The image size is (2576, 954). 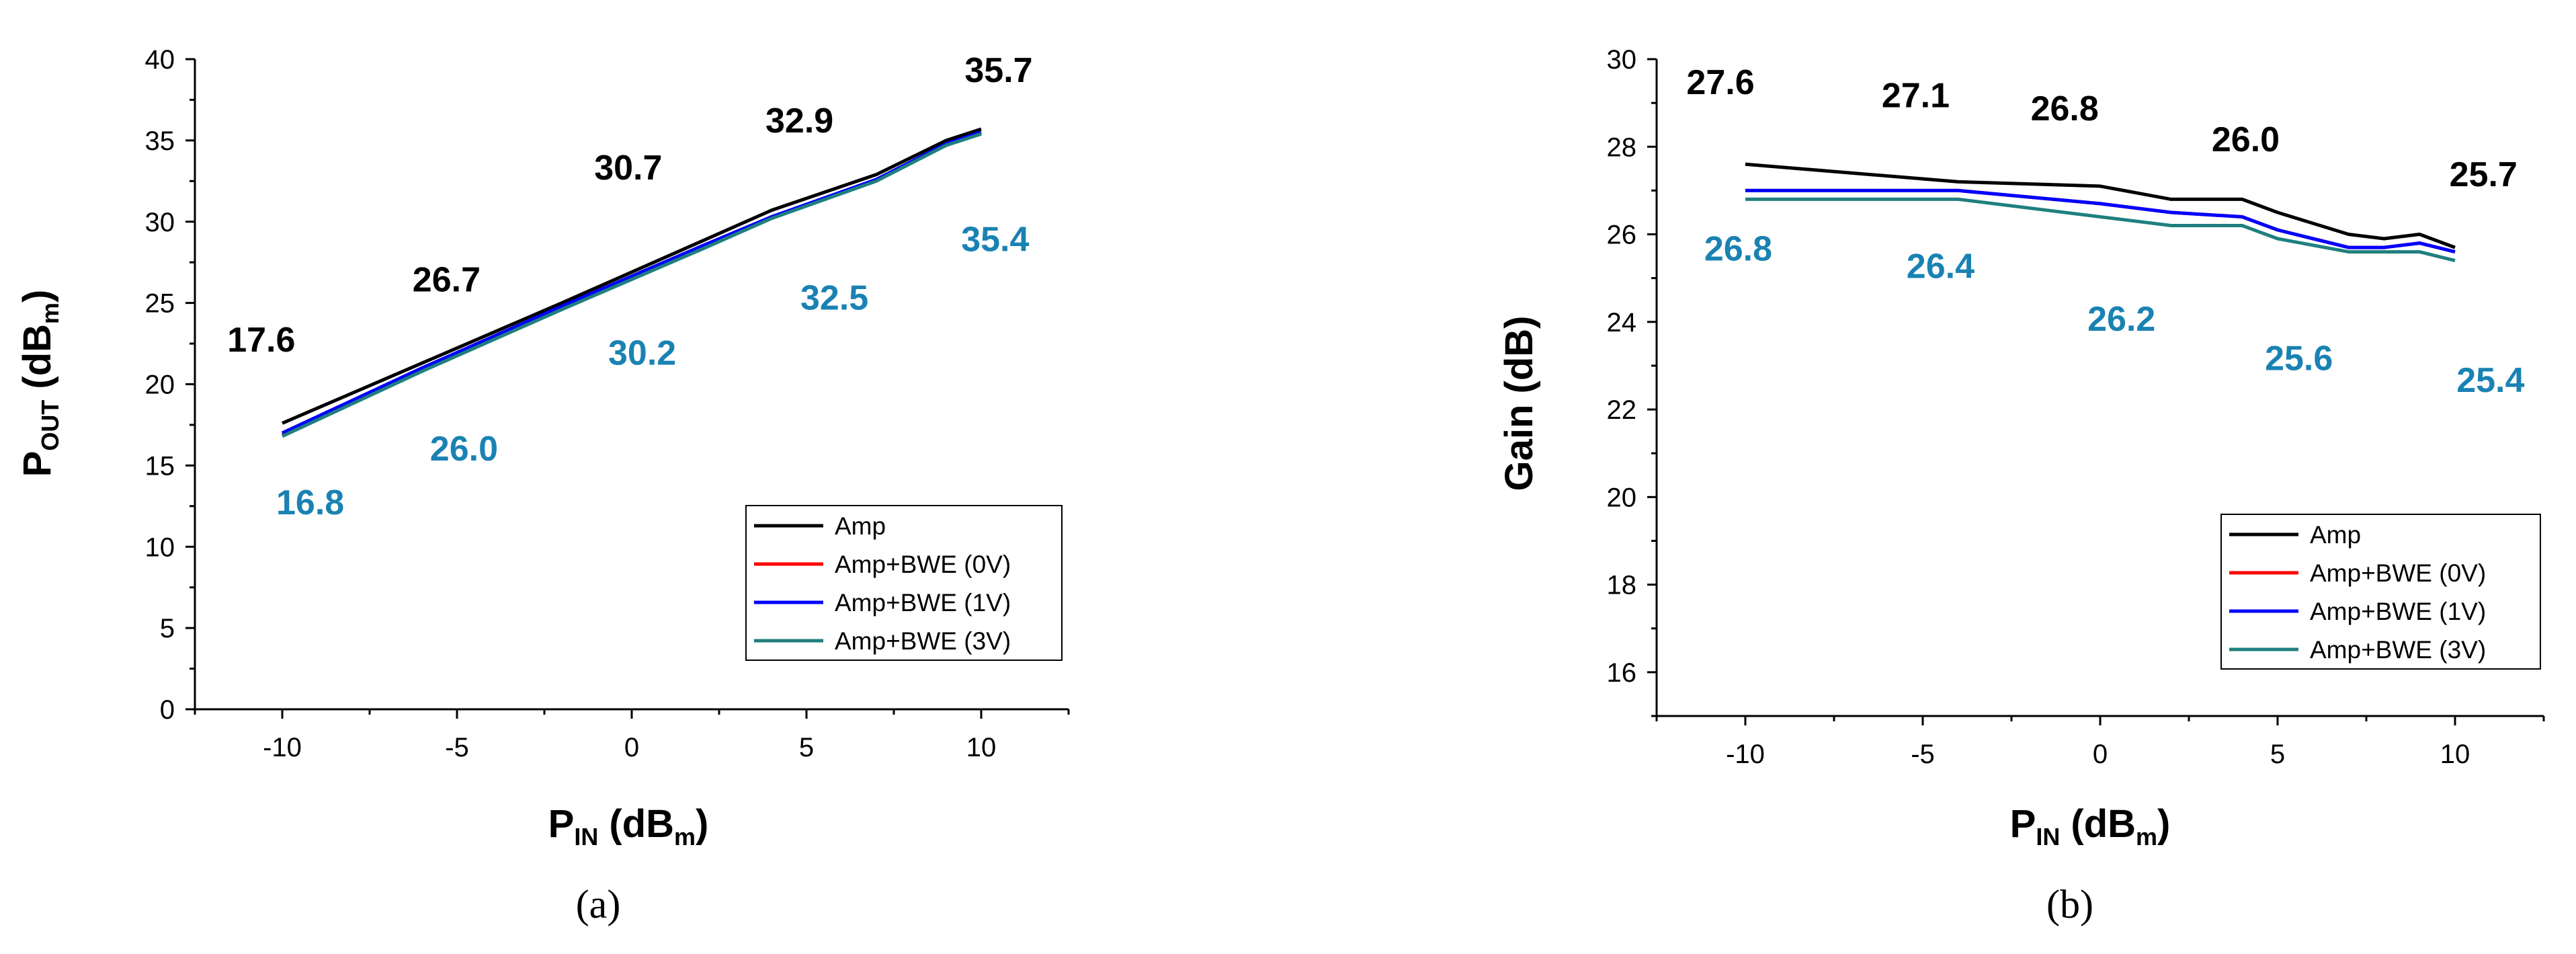 What do you see at coordinates (998, 70) in the screenshot?
I see `data-label: 35.7` at bounding box center [998, 70].